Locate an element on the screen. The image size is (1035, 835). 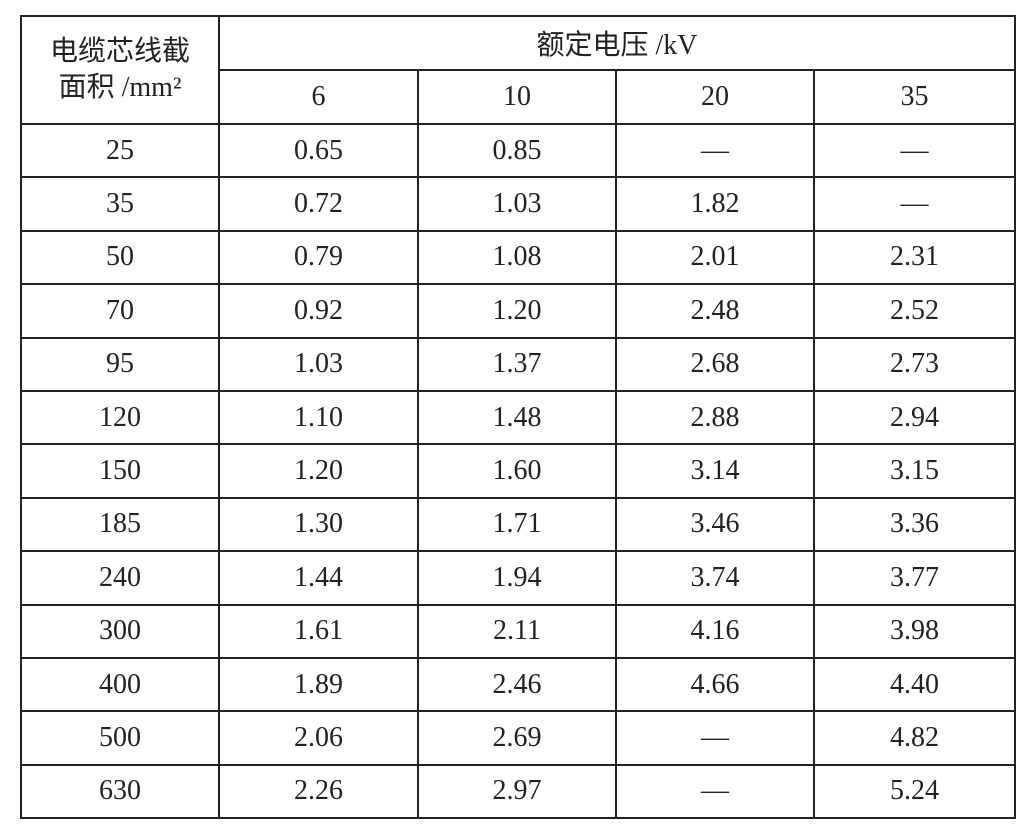
table-row: 95 1.03 1.37 2.68 2.73 is located at coordinates (518, 364).